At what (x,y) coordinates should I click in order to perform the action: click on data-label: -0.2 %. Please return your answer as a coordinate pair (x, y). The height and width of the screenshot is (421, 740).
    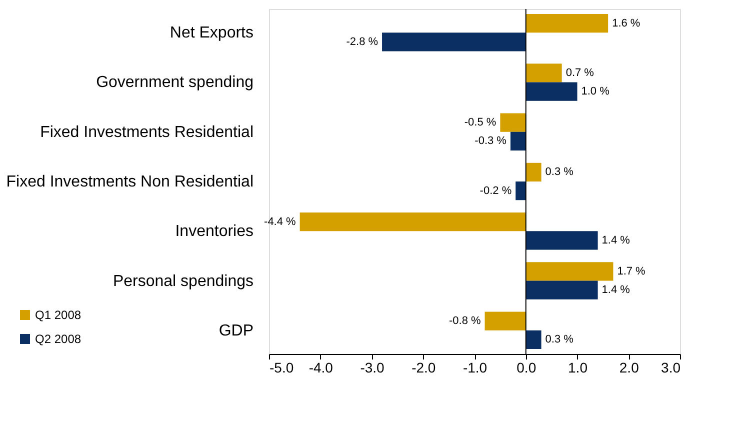
    Looking at the image, I should click on (496, 190).